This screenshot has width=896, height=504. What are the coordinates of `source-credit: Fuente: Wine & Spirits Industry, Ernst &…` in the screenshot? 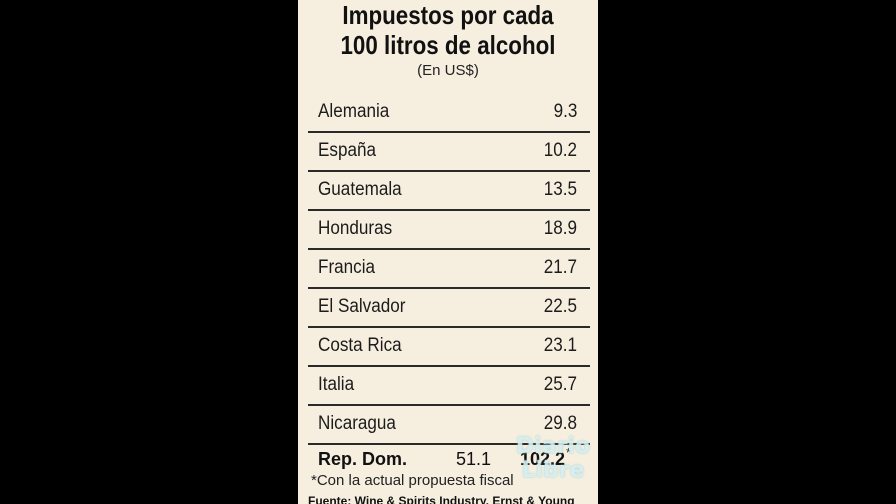 It's located at (441, 499).